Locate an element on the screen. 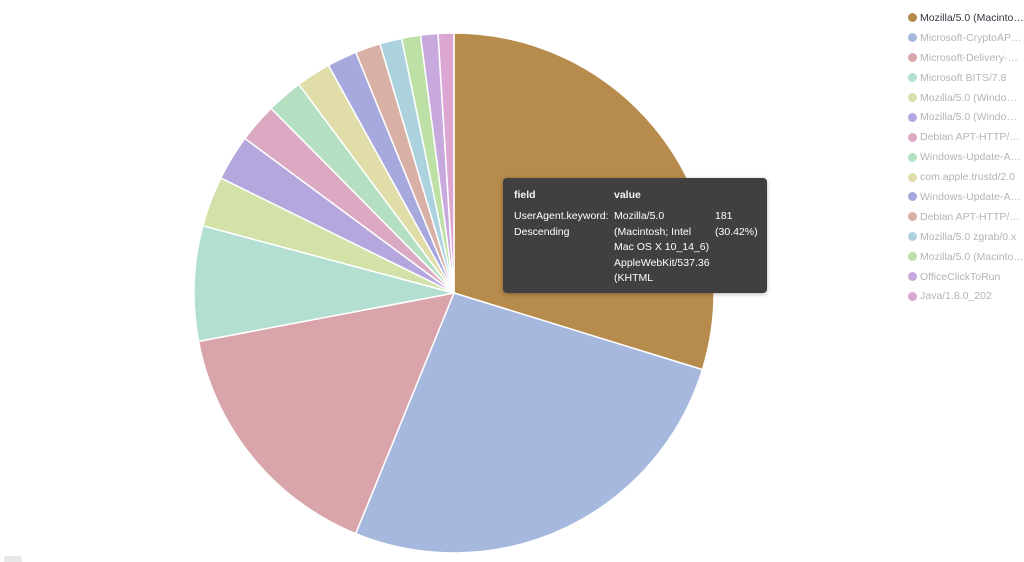 This screenshot has height=562, width=1024. legend-item: Windows-Update-Agent/7.9.9600.19846 is located at coordinates (966, 197).